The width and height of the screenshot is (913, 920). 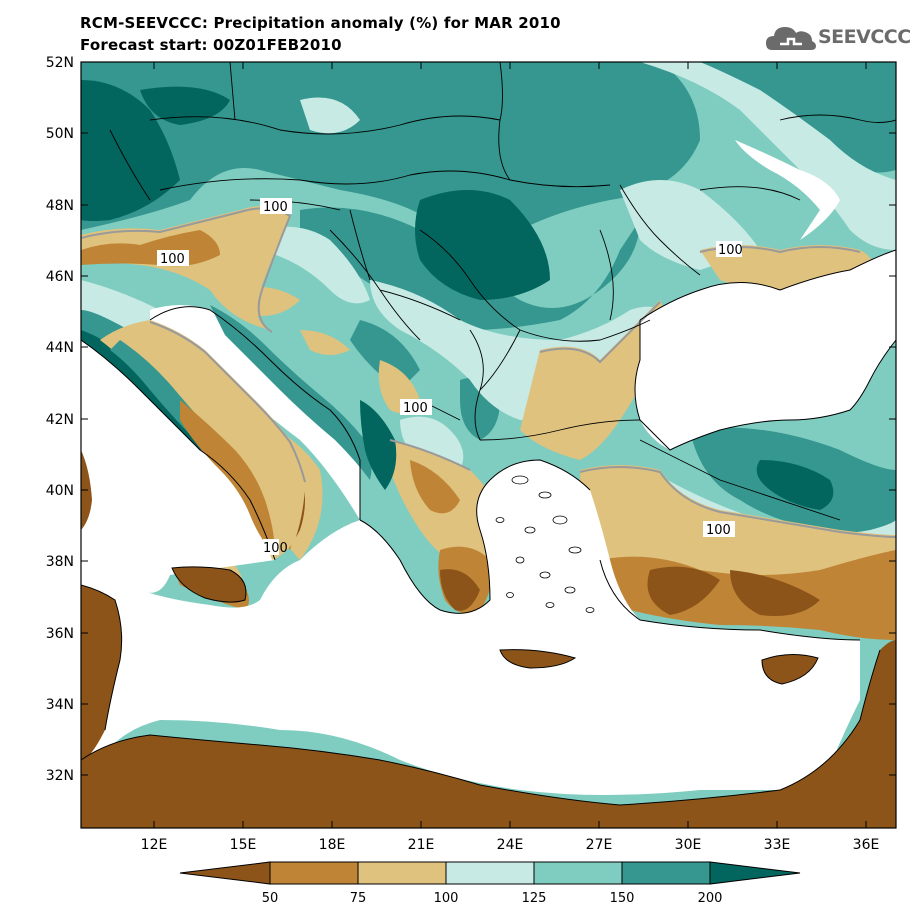 I want to click on lat-tick-label: 40N, so click(x=60, y=491).